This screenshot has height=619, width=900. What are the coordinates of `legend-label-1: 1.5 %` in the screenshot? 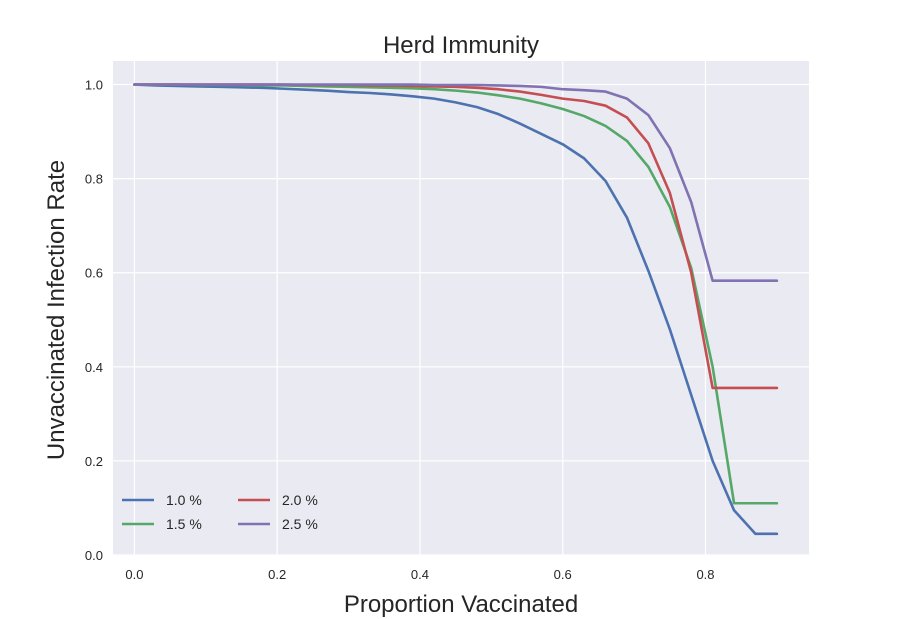 It's located at (184, 524).